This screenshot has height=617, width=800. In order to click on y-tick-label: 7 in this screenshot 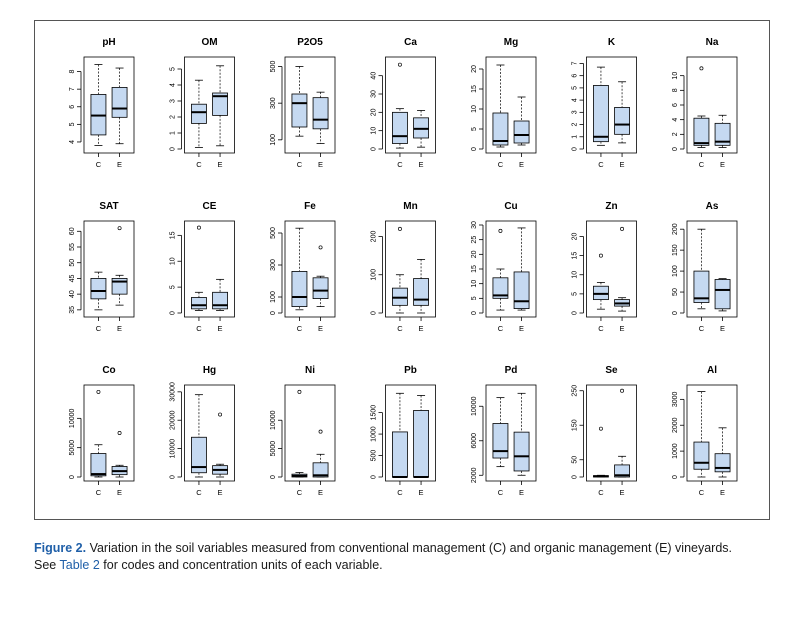, I will do `click(575, 63)`.